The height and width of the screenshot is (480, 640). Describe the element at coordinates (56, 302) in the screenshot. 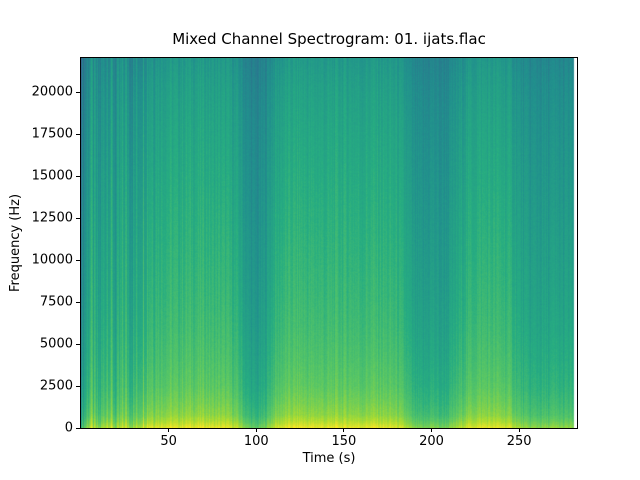

I see `y-tick-label: 7500` at that location.